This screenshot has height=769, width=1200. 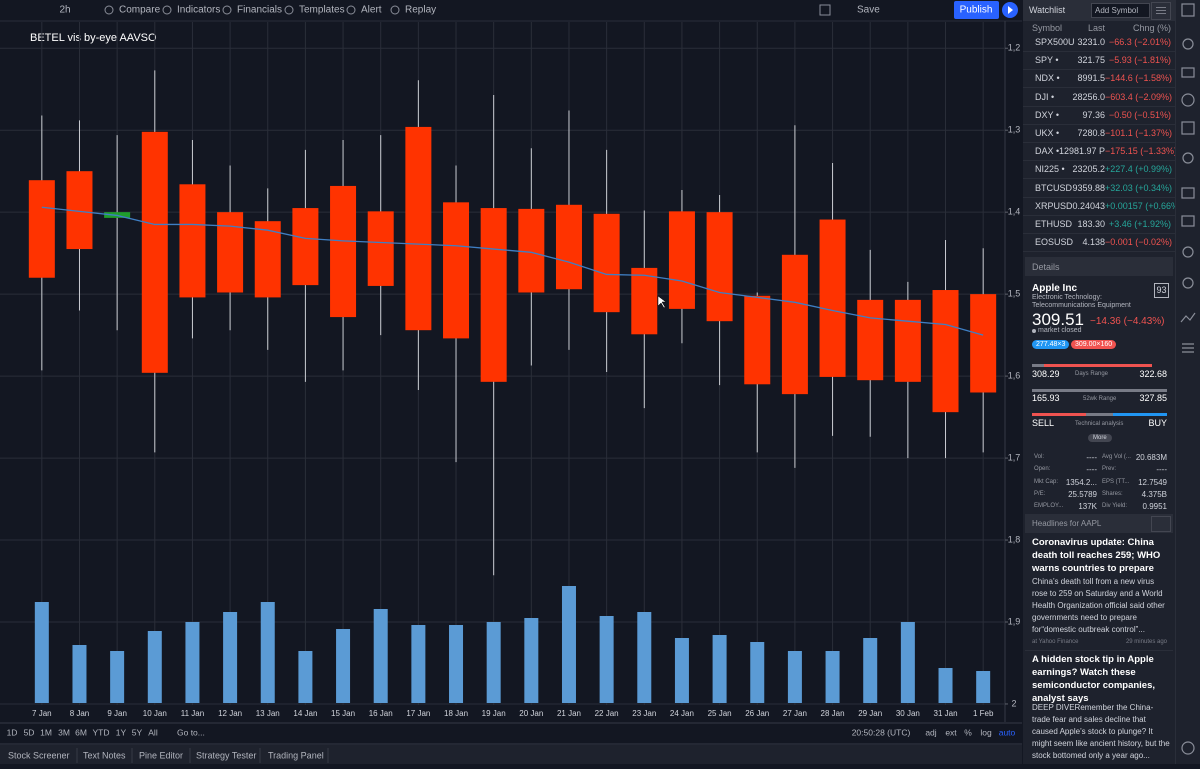 I want to click on range-button: 5D, so click(x=29, y=732).